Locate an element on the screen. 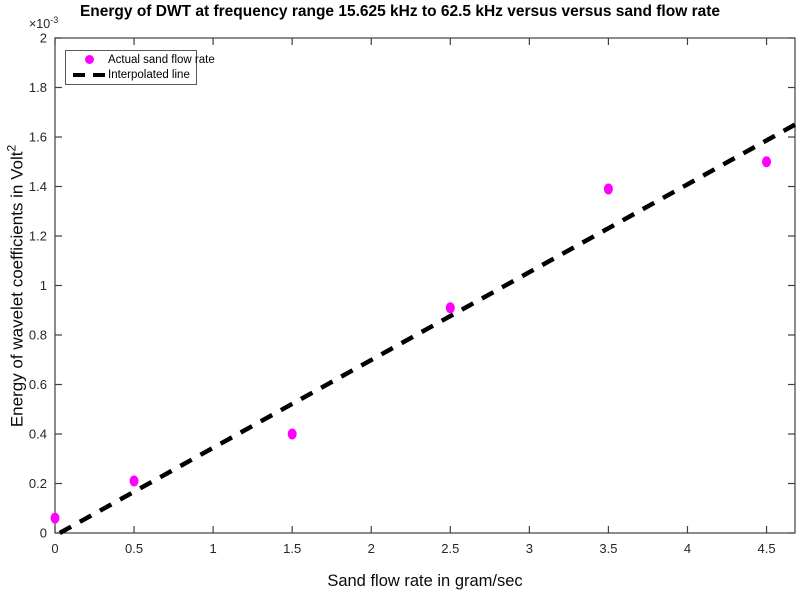 Image resolution: width=800 pixels, height=600 pixels. y-axis-exponent-base: ×10 is located at coordinates (40, 24).